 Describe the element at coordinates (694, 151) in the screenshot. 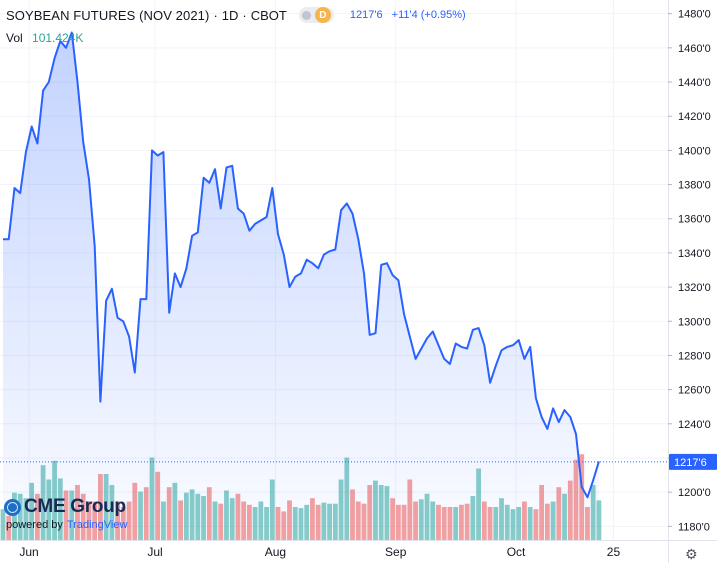

I see `y-tick-label: 1400'0` at that location.